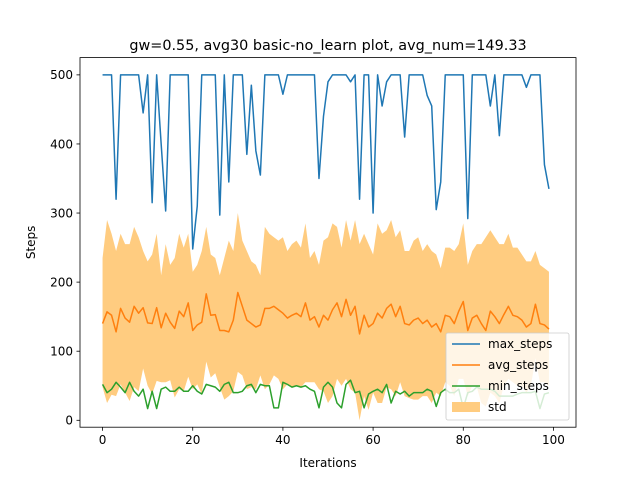  I want to click on x-tick-label: 100, so click(553, 440).